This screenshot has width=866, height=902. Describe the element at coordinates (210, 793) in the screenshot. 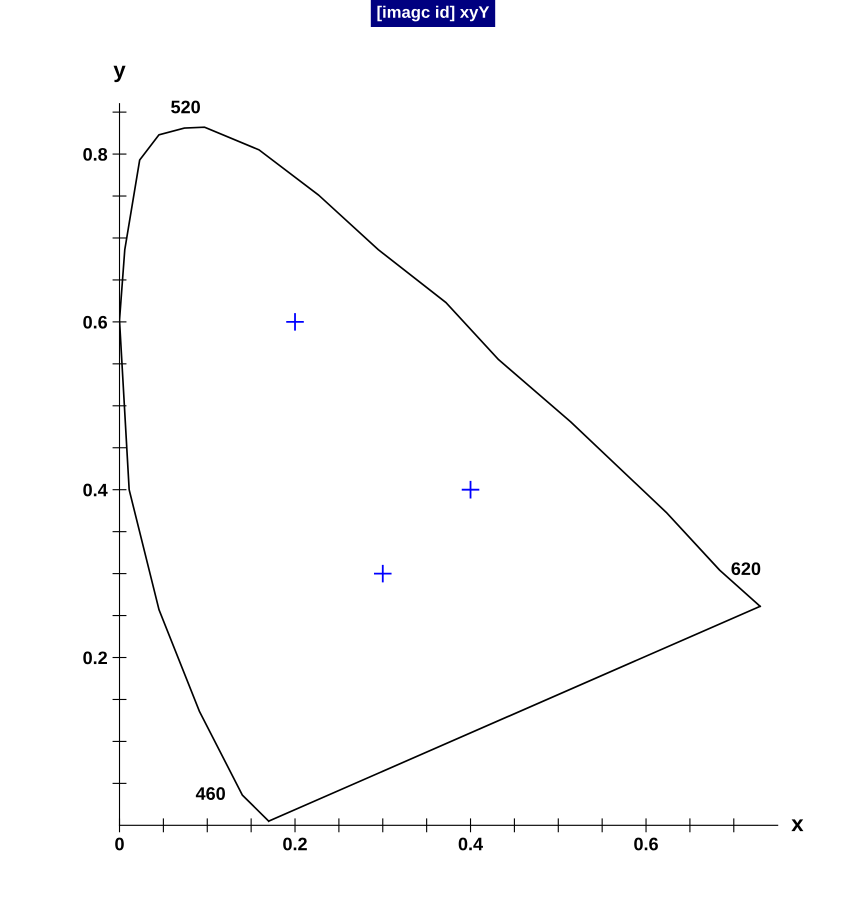

I see `annotation: 460` at that location.